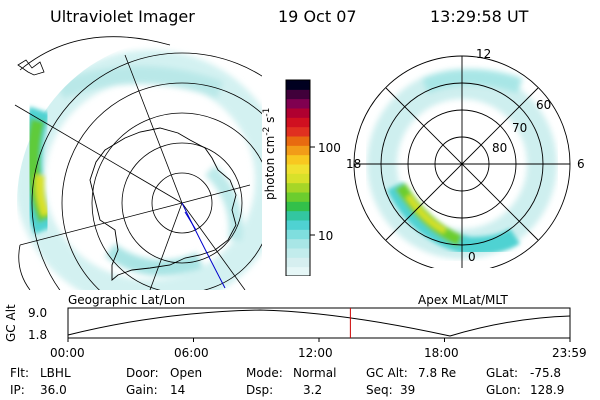 The image size is (600, 400). I want to click on lat-label-70: 70, so click(520, 128).